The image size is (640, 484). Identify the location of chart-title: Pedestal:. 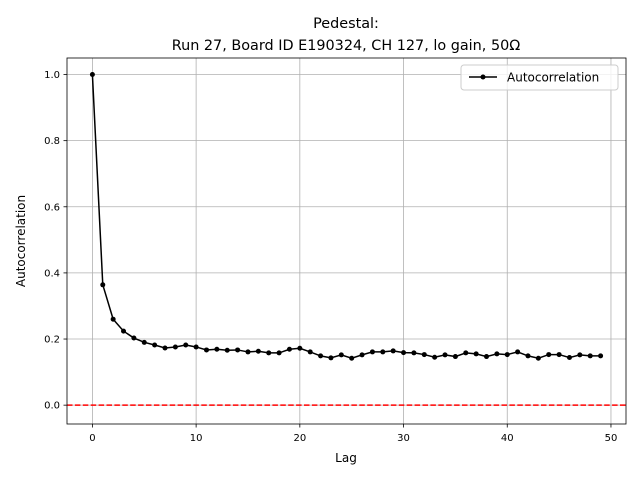
(346, 24).